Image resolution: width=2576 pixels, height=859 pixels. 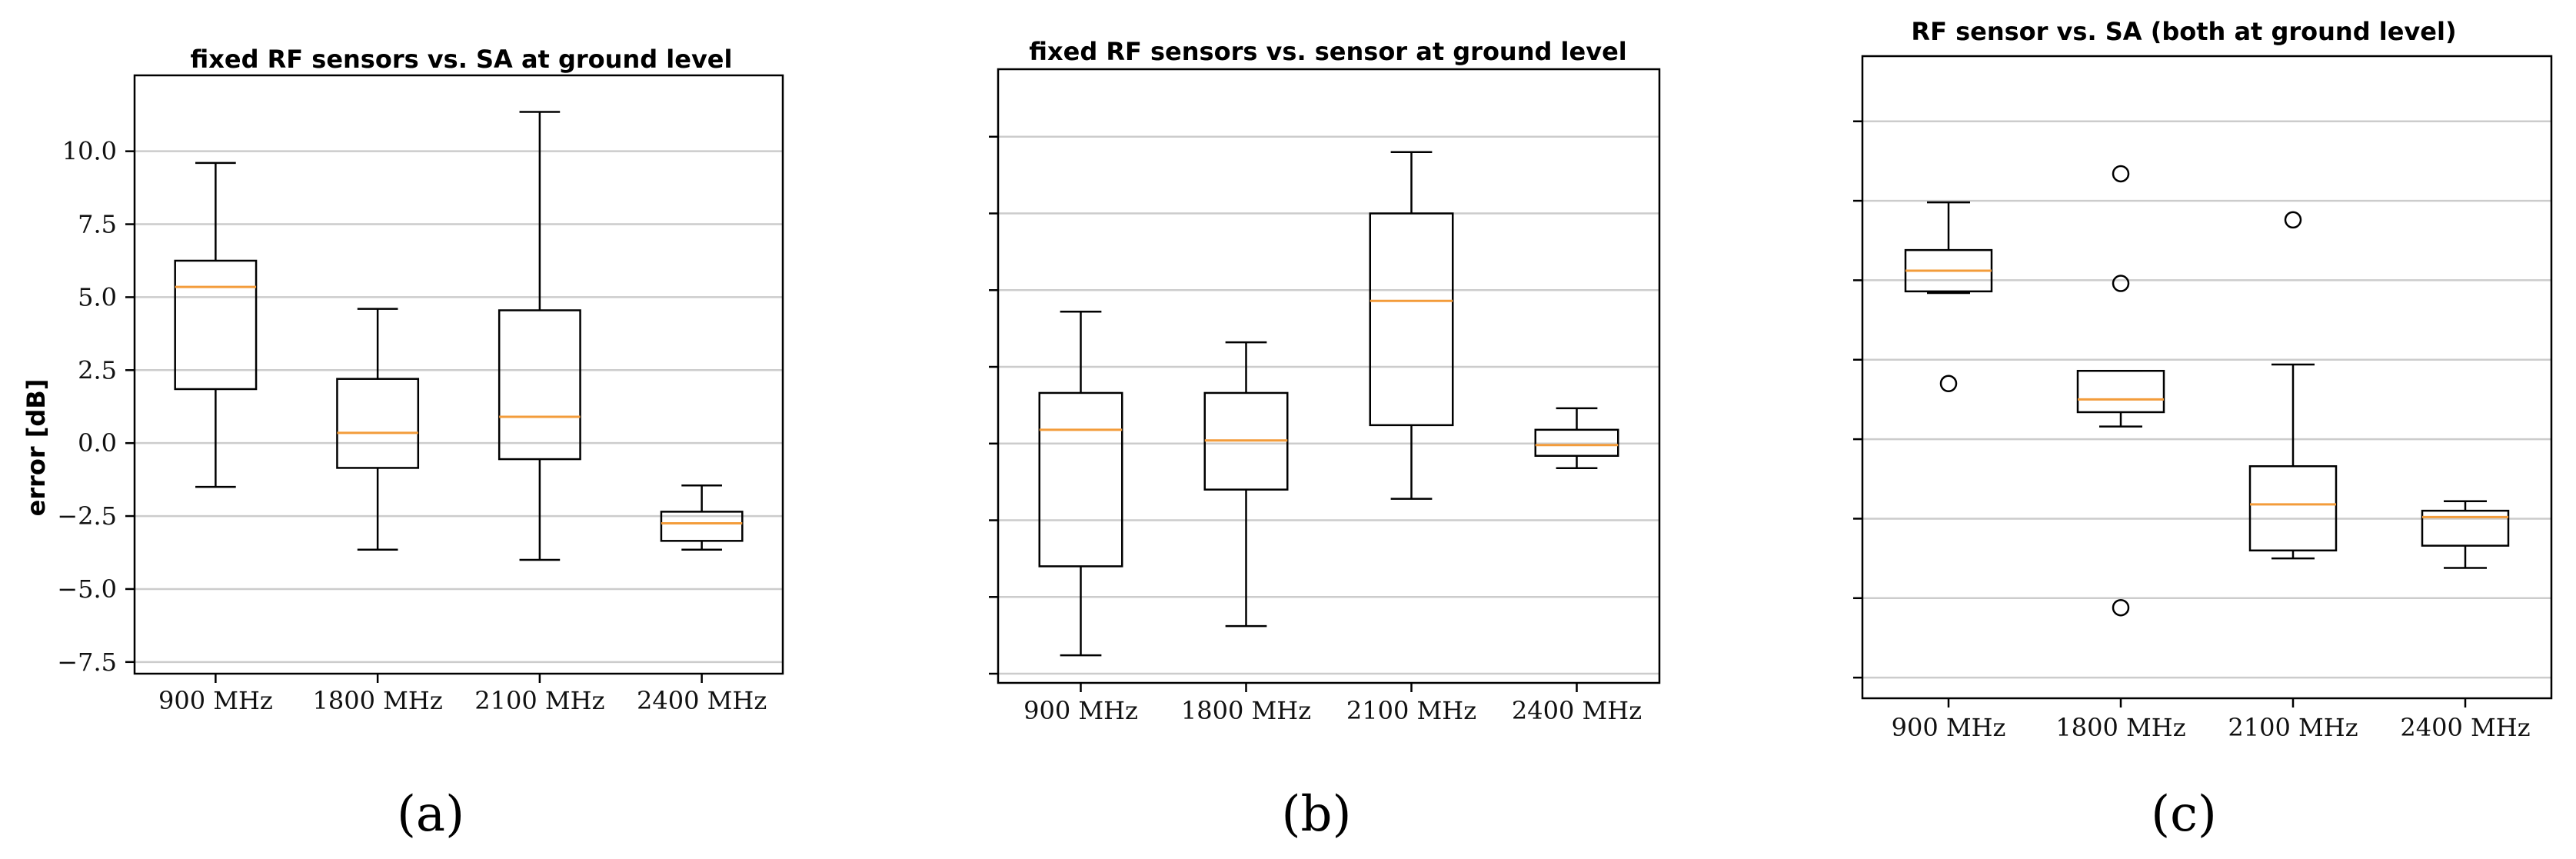 I want to click on p0-xtick-label: 2400 MHz, so click(x=702, y=700).